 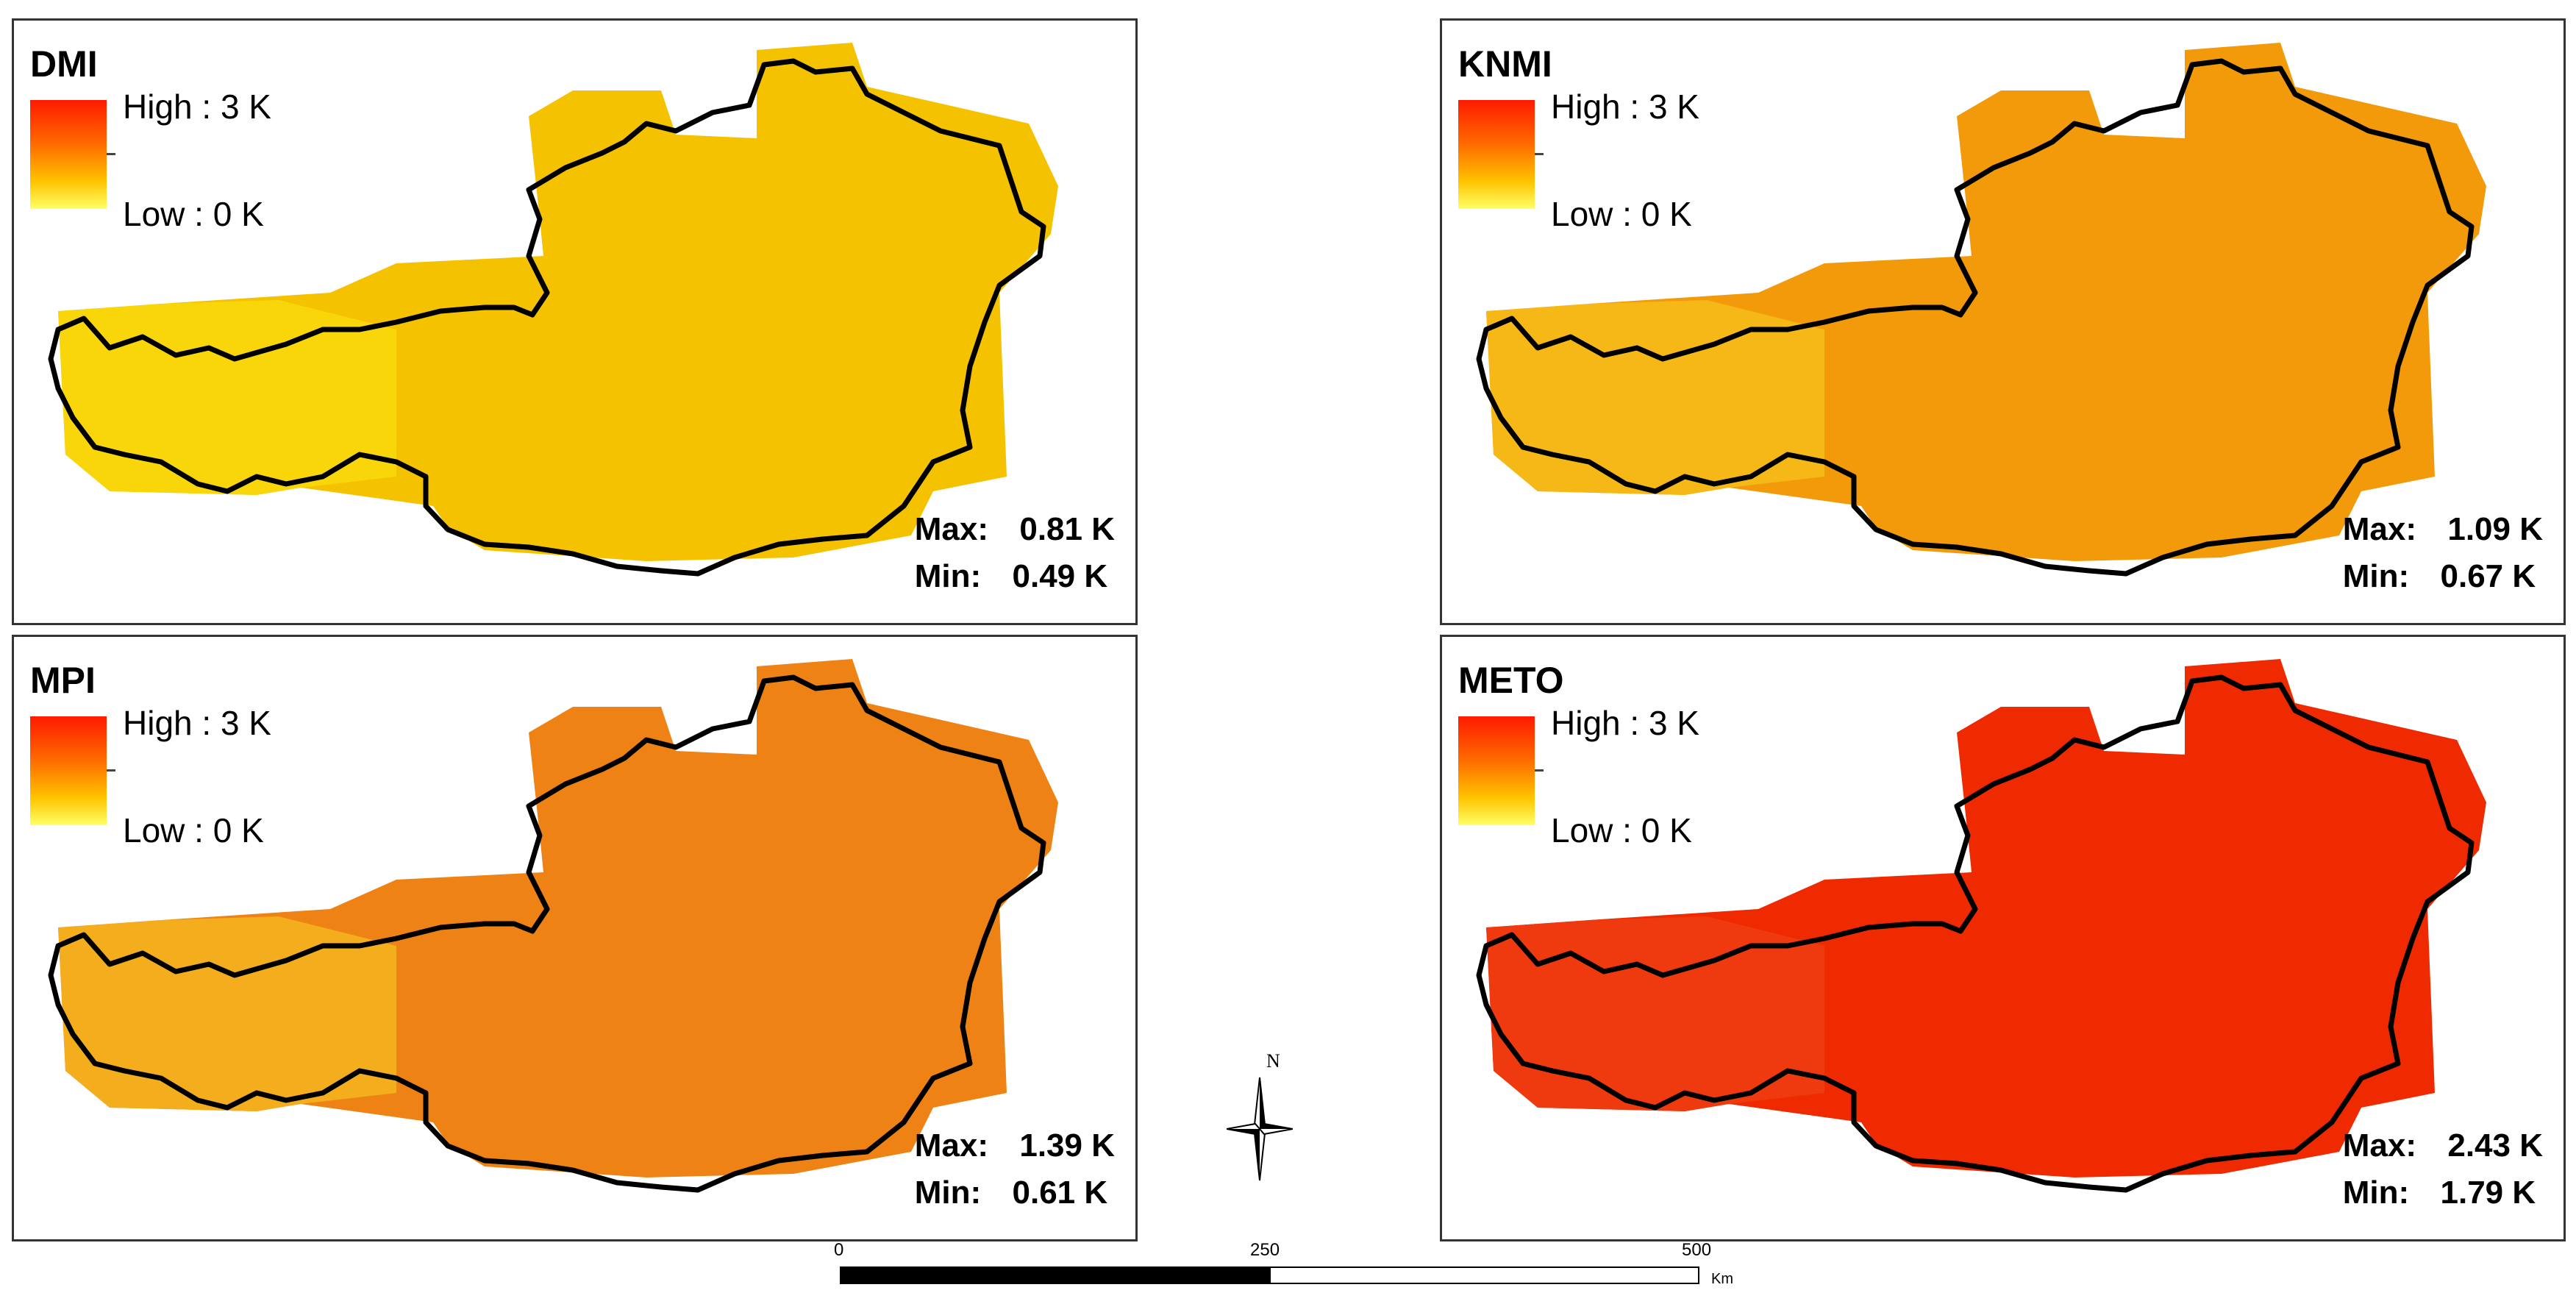 I want to click on scale-tick-0: 0, so click(x=839, y=1250).